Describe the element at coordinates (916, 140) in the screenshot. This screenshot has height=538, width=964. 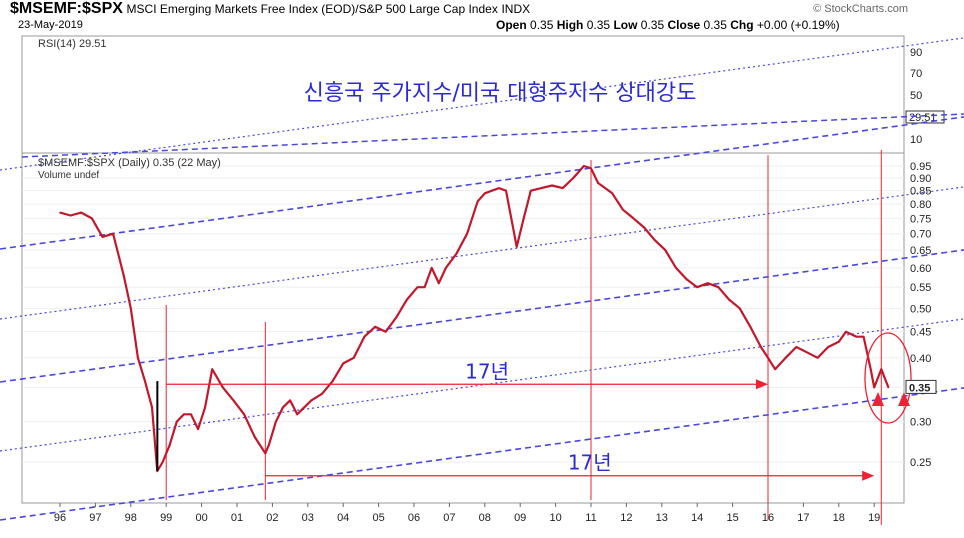
I see `rsi-tick-label: 10` at that location.